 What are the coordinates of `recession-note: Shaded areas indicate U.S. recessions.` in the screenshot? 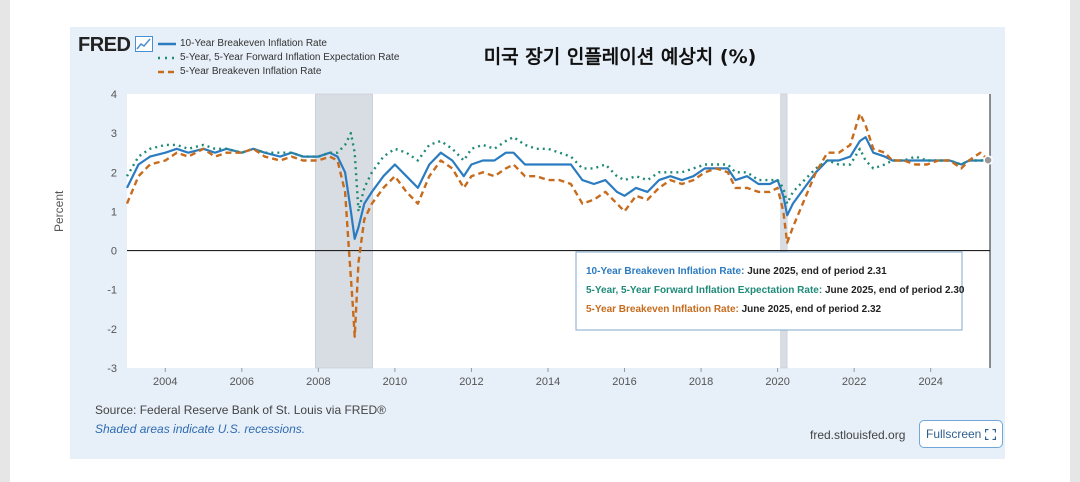 It's located at (200, 429).